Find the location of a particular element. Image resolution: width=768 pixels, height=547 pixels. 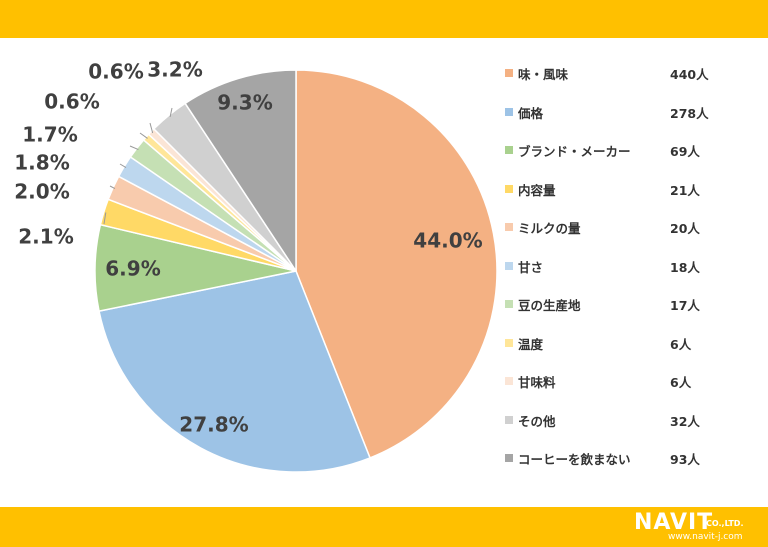

legend-count: 20人 is located at coordinates (685, 228).